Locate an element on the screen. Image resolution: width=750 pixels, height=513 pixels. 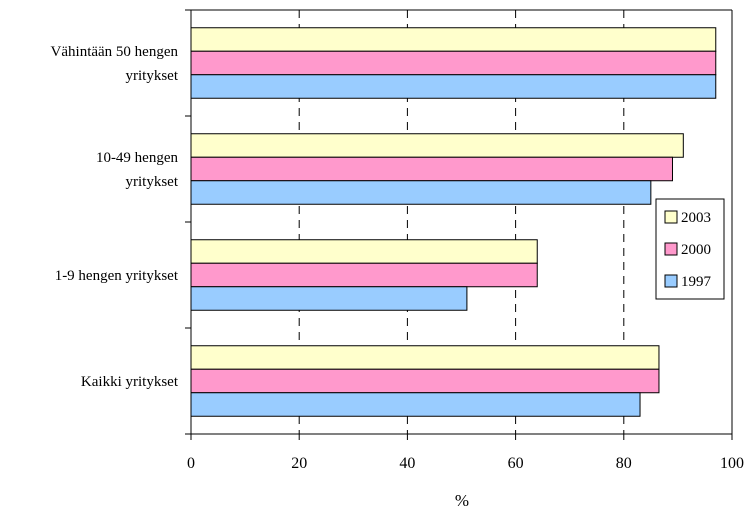
legend-label: 1997 is located at coordinates (696, 282).